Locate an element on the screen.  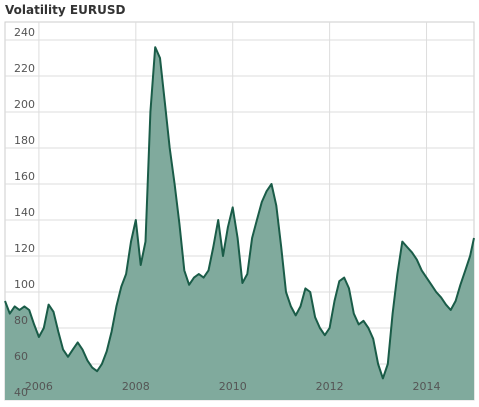
y-tick-label-120: 120 is located at coordinates (24, 248).